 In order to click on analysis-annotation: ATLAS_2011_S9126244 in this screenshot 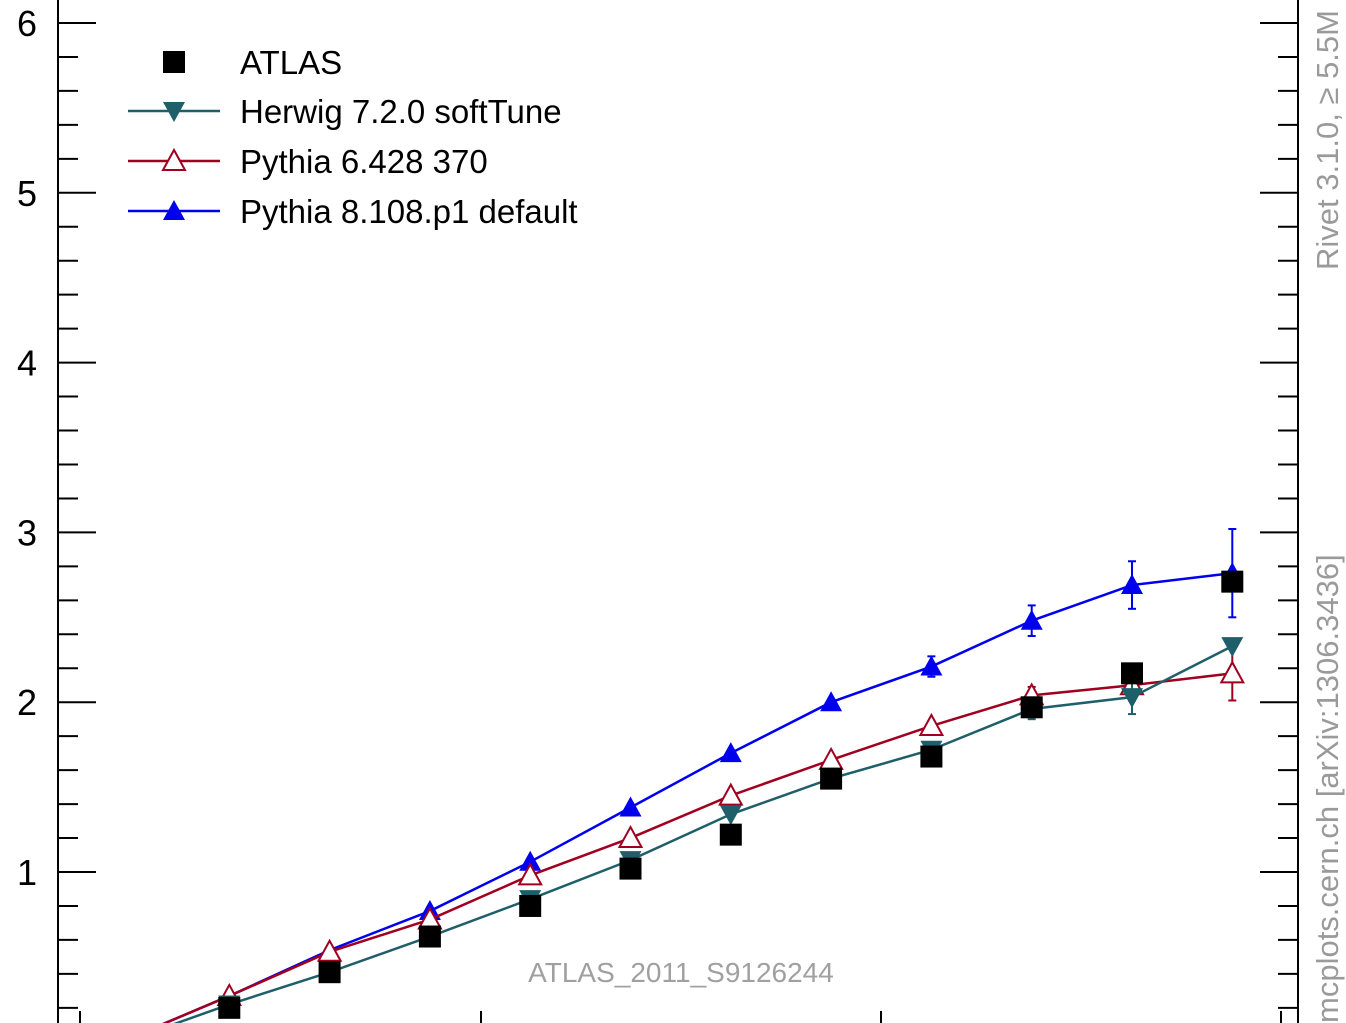, I will do `click(681, 972)`.